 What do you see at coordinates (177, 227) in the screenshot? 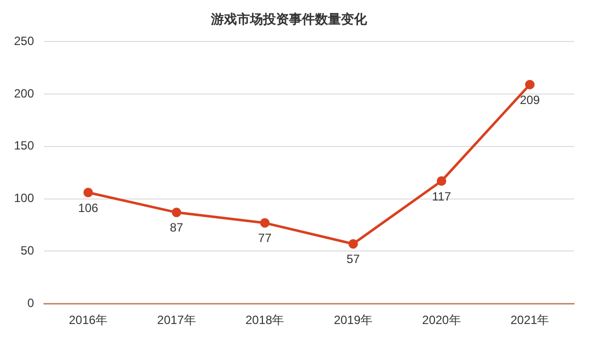
I see `data-label: 87` at bounding box center [177, 227].